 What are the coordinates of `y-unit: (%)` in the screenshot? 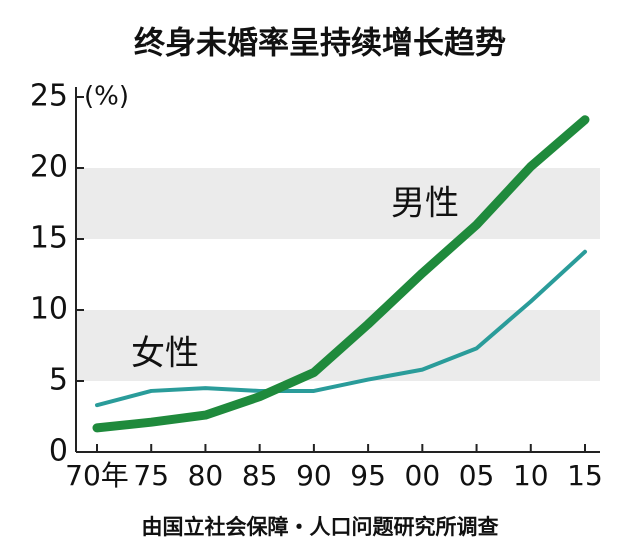 It's located at (106, 97).